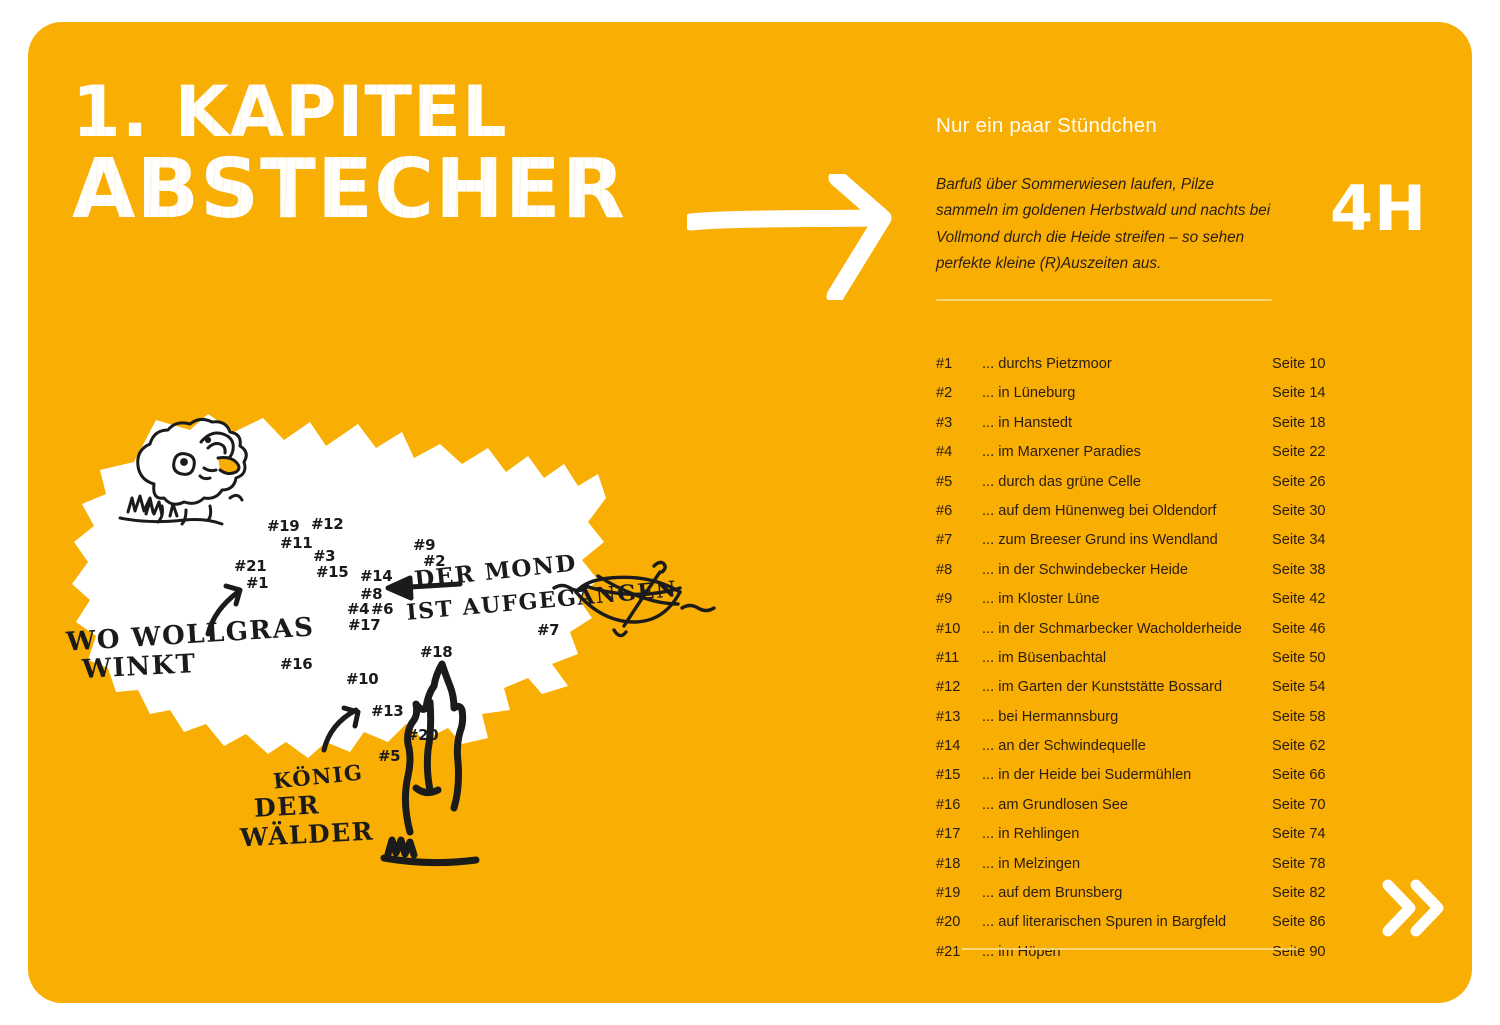 Image resolution: width=1500 pixels, height=1025 pixels. I want to click on toc-number: #8, so click(944, 569).